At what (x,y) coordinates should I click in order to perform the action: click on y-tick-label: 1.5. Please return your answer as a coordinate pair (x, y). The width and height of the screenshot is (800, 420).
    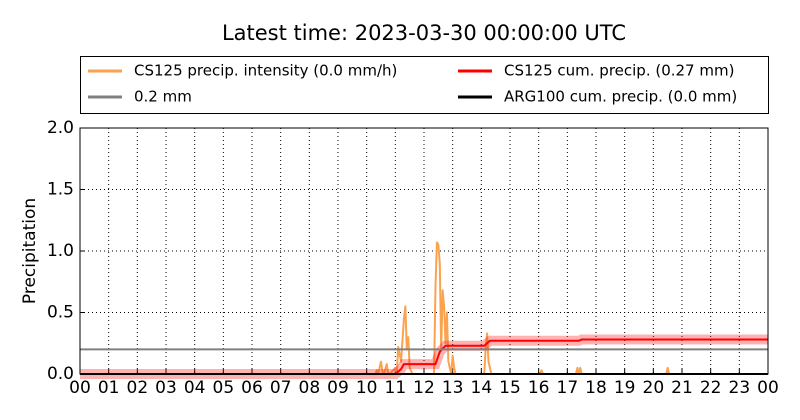
    Looking at the image, I should click on (60, 190).